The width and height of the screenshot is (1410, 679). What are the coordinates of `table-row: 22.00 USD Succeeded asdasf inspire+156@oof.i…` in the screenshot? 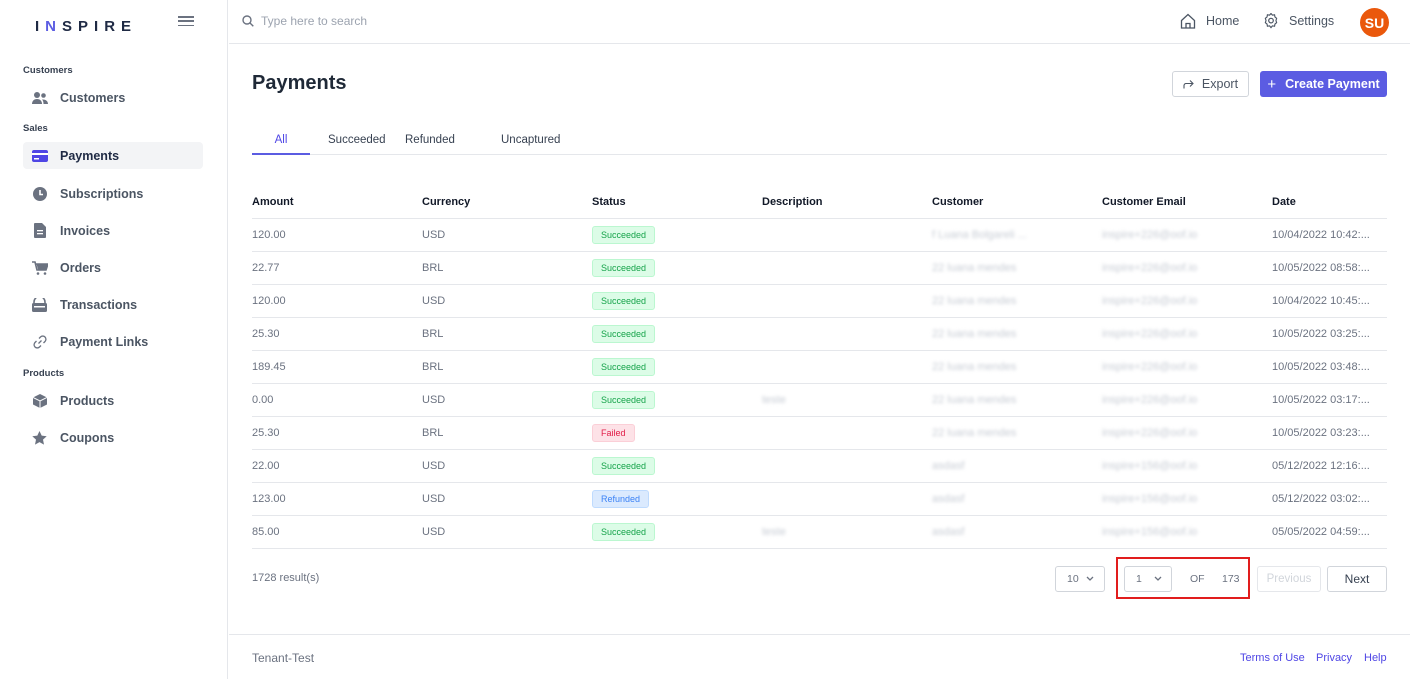 It's located at (819, 466).